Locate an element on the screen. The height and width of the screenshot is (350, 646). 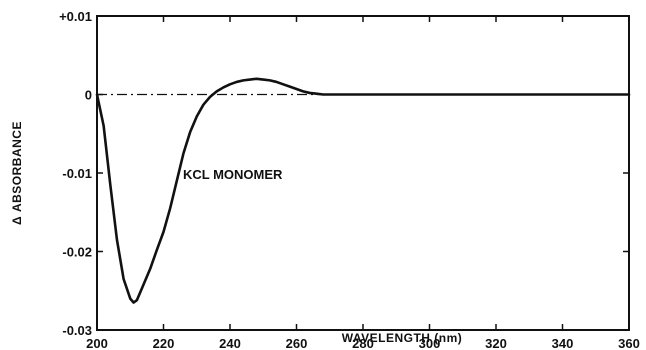
x-tick-label-340: 340 is located at coordinates (563, 343).